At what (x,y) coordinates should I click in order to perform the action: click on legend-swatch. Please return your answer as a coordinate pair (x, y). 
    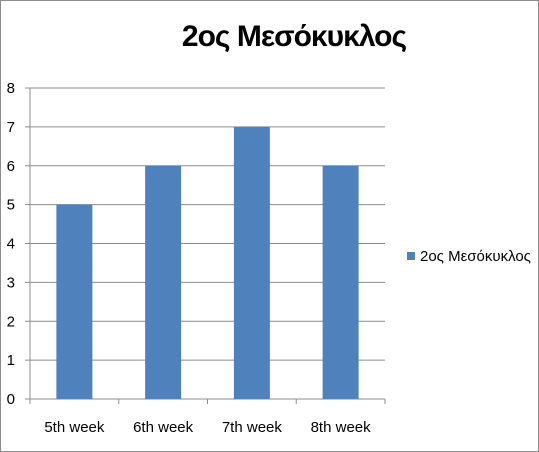
    Looking at the image, I should click on (411, 256).